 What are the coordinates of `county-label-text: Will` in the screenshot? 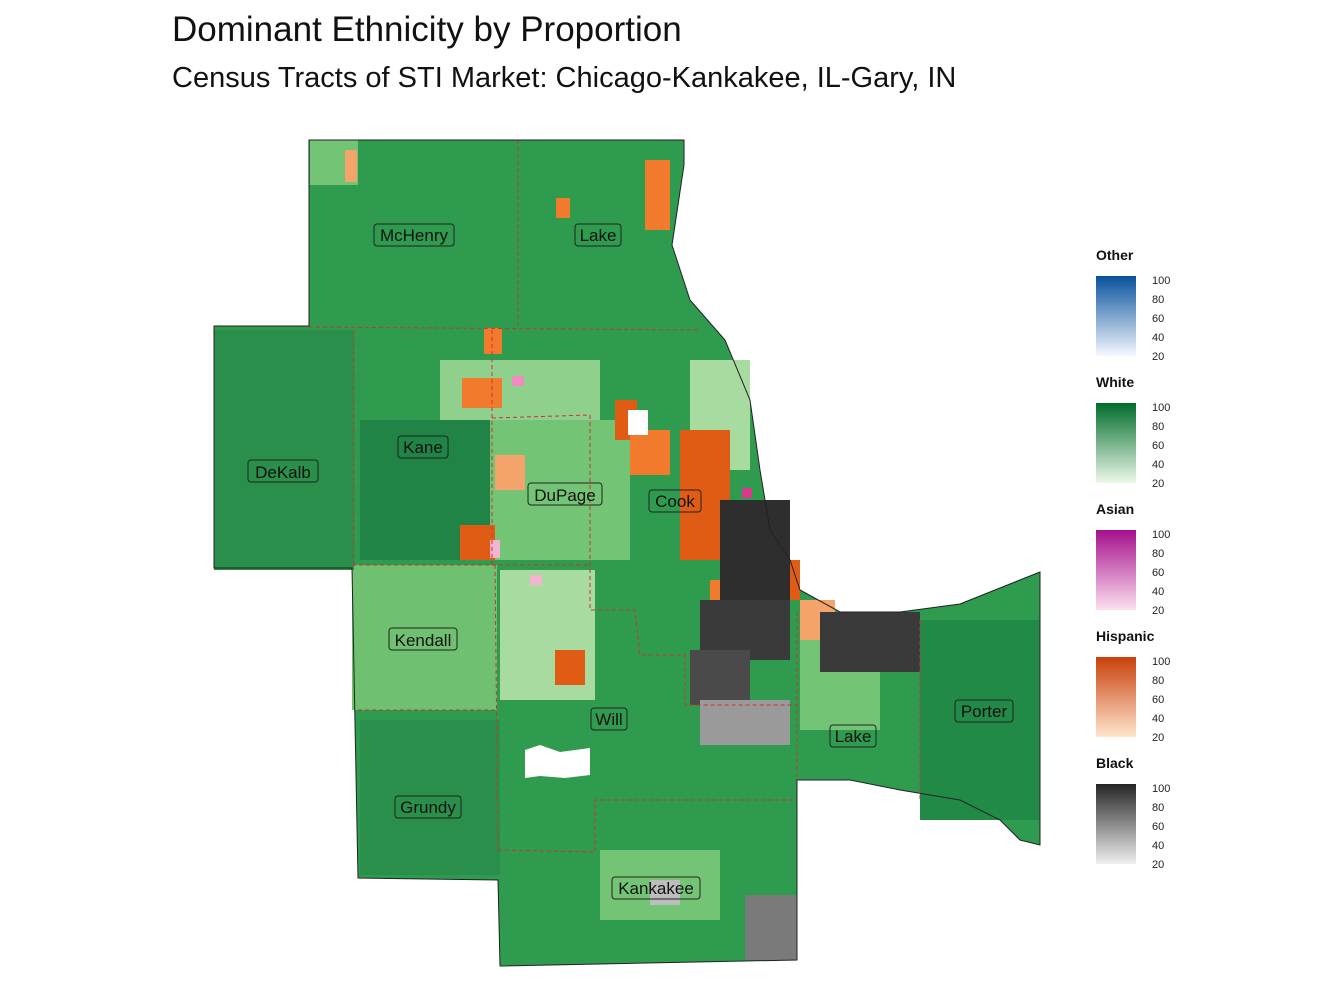 It's located at (608, 719).